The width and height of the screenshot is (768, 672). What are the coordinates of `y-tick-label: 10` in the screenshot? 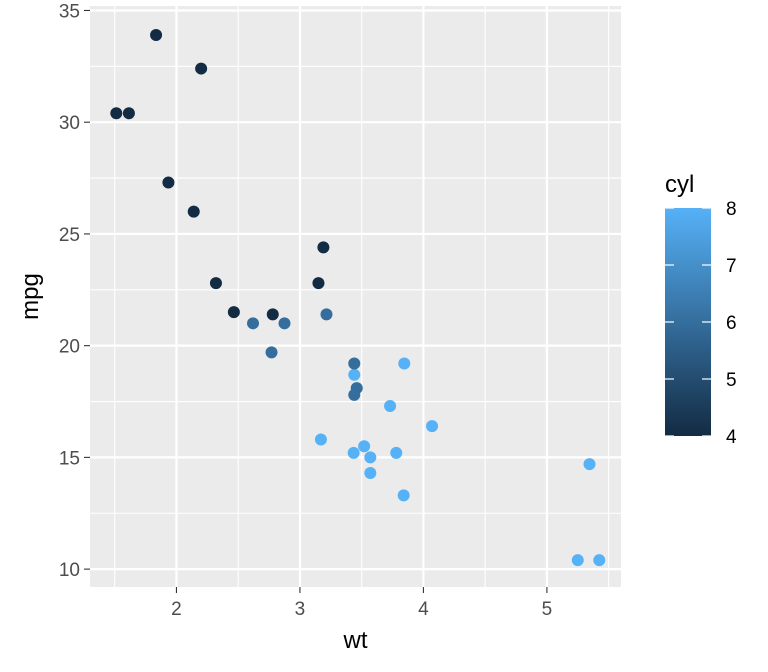 It's located at (69, 570).